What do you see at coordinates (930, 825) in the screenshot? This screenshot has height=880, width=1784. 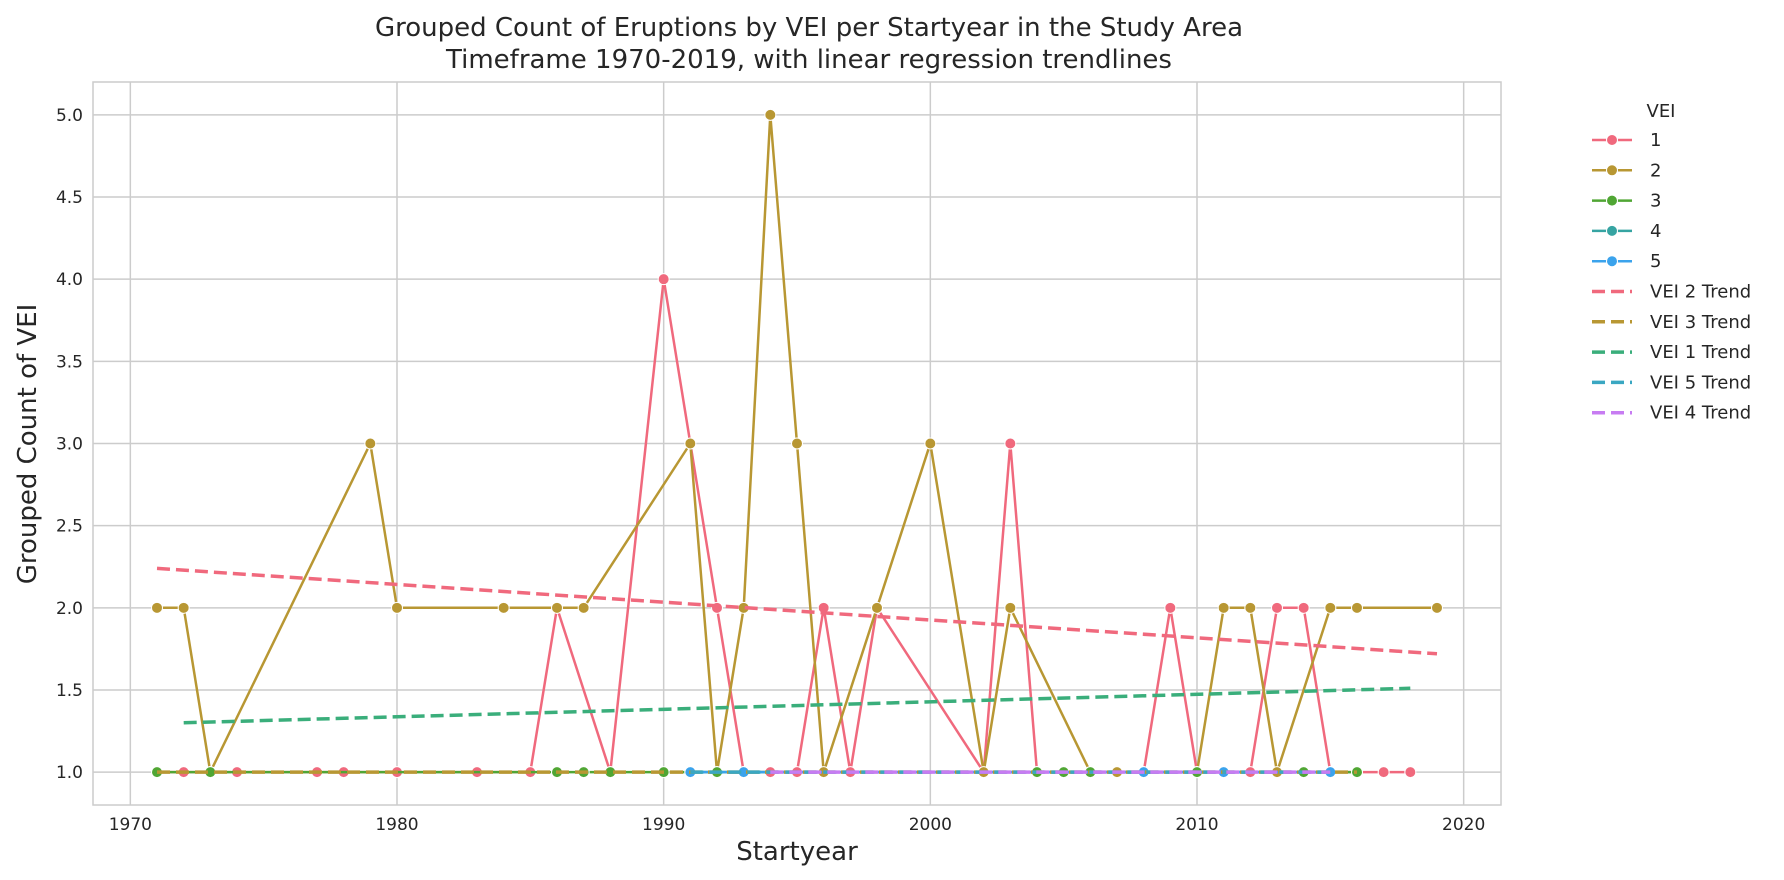 I see `x-tick-label: 2000` at bounding box center [930, 825].